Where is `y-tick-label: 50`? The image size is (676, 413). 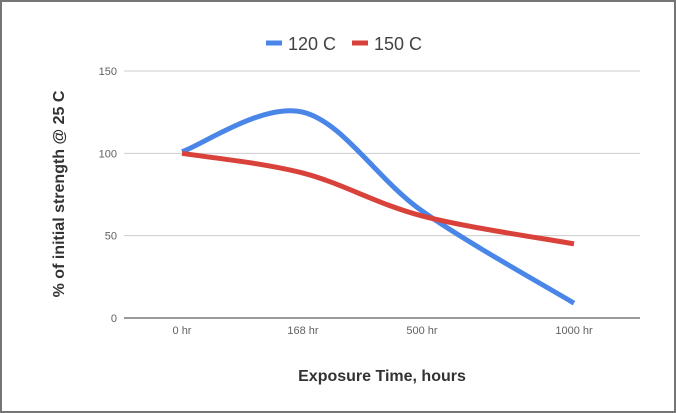 y-tick-label: 50 is located at coordinates (111, 237).